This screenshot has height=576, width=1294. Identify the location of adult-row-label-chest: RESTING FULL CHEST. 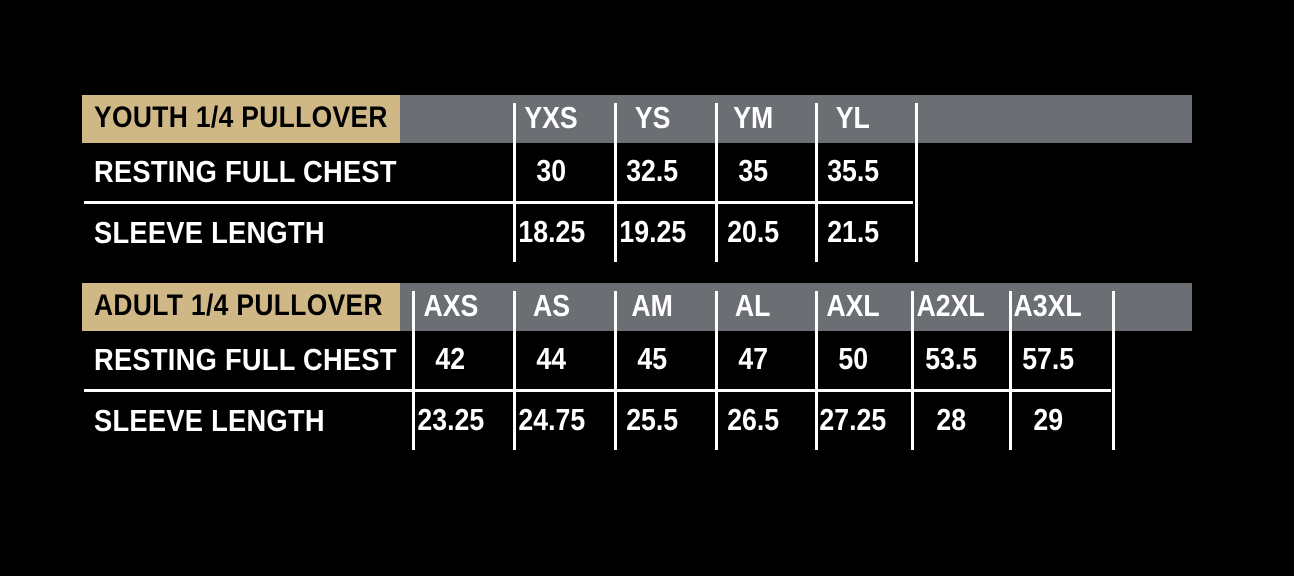
(241, 360).